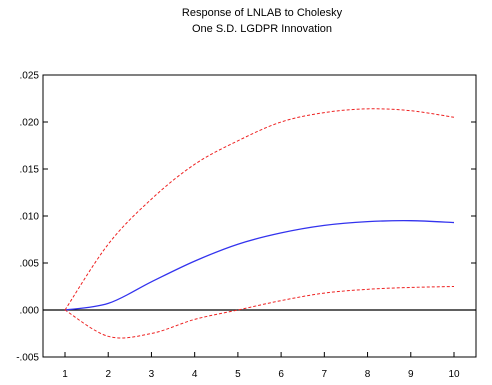 The width and height of the screenshot is (492, 385). I want to click on chart-title-line-2: One S.D. LGDPR Innovation, so click(262, 29).